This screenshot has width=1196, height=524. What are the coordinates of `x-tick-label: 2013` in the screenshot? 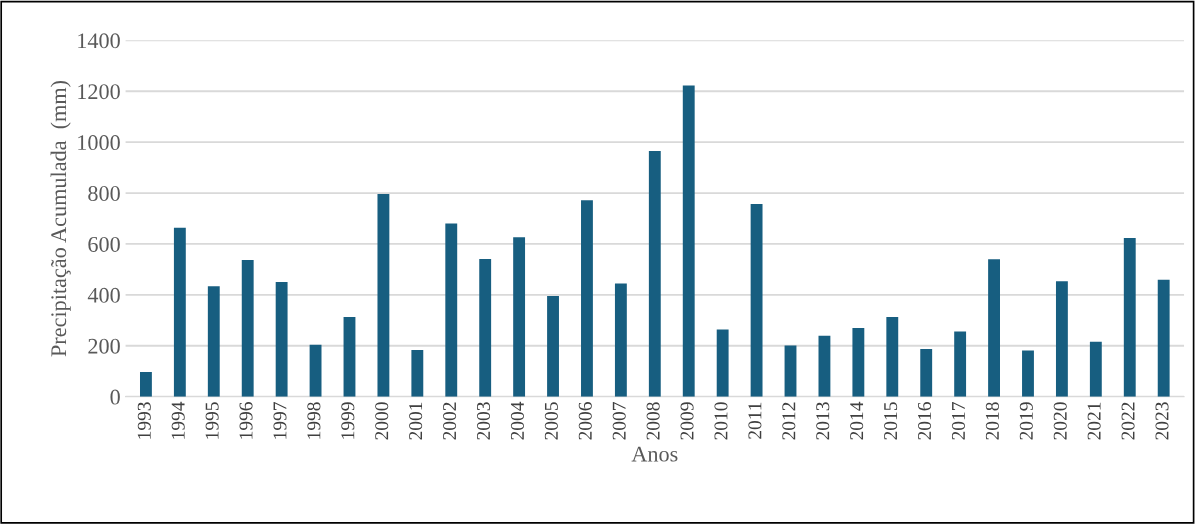 It's located at (823, 421).